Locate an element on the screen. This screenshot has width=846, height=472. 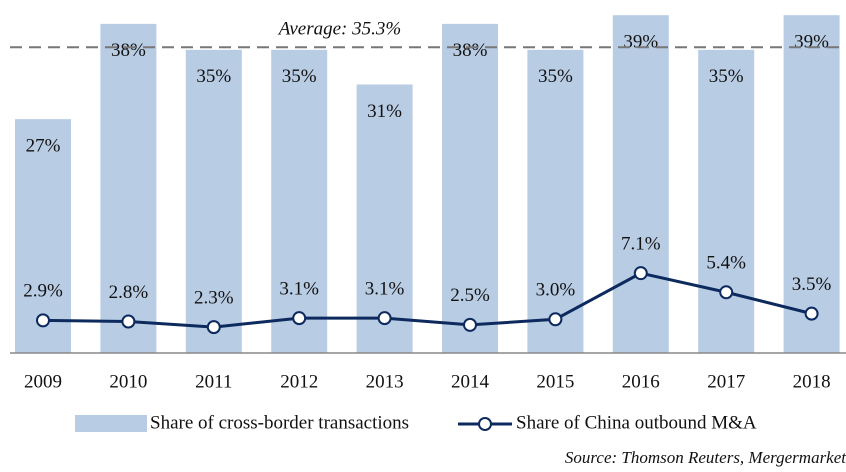
x-tick-label: 2009 is located at coordinates (43, 381).